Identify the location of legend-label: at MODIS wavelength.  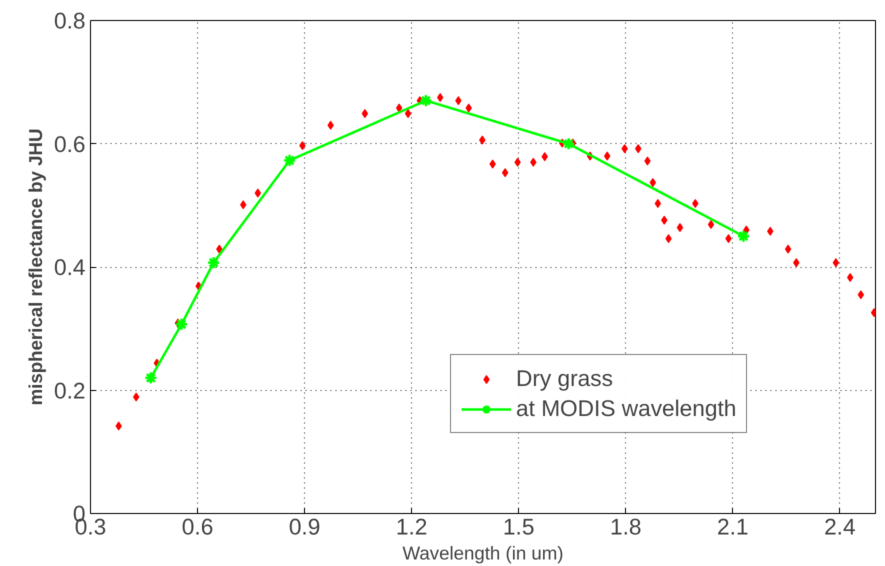
(626, 408).